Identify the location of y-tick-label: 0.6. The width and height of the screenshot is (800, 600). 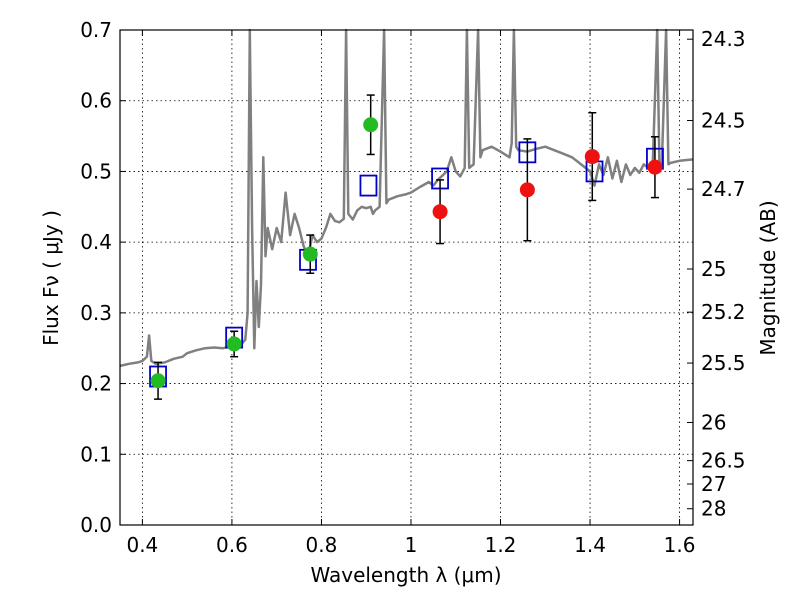
(96, 101).